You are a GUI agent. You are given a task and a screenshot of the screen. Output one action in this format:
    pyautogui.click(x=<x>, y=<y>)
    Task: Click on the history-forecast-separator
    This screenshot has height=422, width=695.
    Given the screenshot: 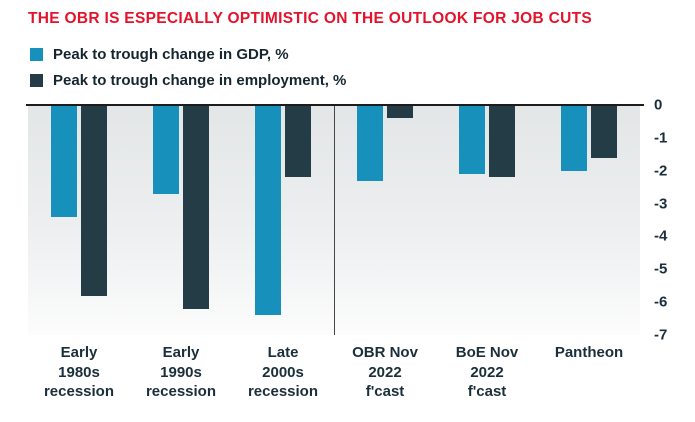 What is the action you would take?
    pyautogui.click(x=334, y=220)
    